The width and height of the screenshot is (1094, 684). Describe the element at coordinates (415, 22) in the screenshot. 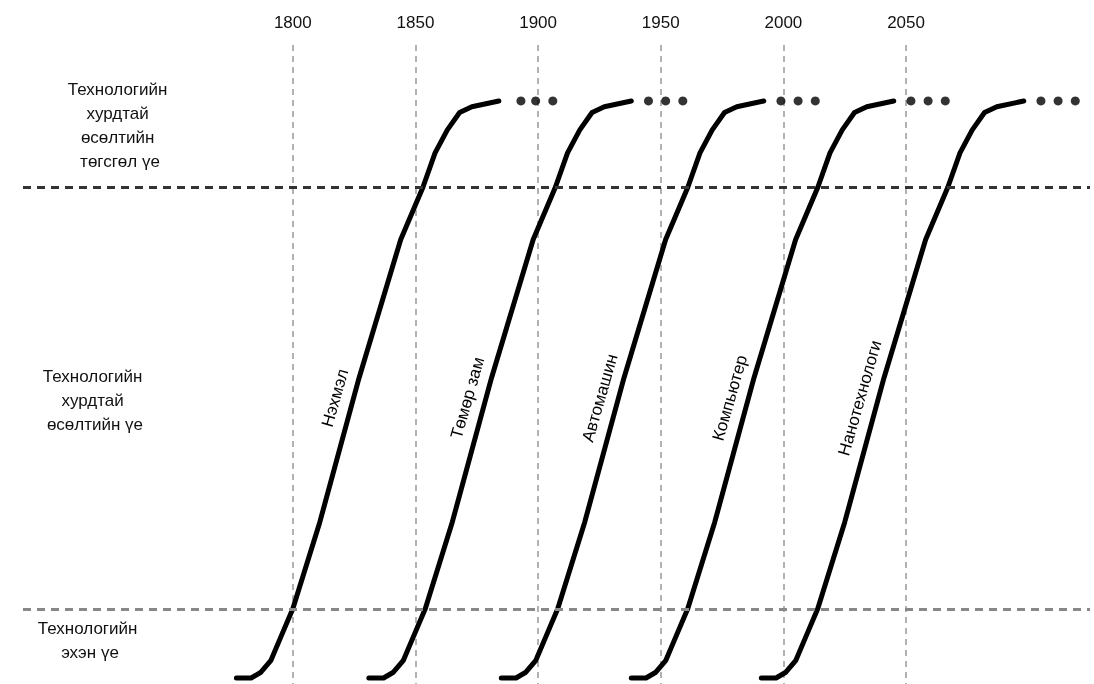

I see `x-tick-label: 1850` at that location.